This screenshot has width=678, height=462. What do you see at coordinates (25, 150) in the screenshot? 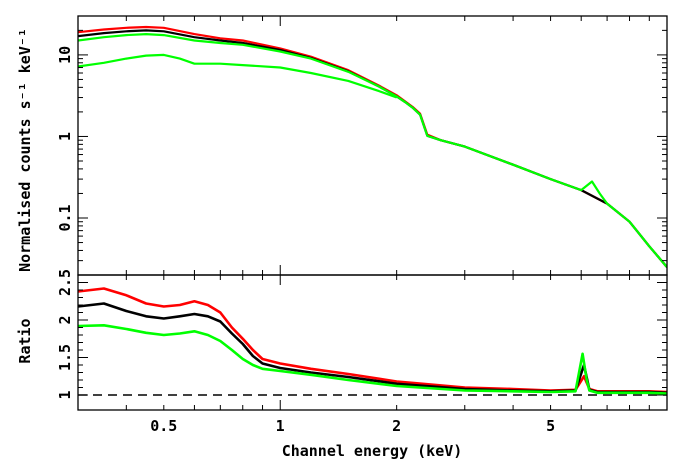
I see `spectrum-y-axis-title: Normalised counts s⁻¹ keV⁻¹` at bounding box center [25, 150].